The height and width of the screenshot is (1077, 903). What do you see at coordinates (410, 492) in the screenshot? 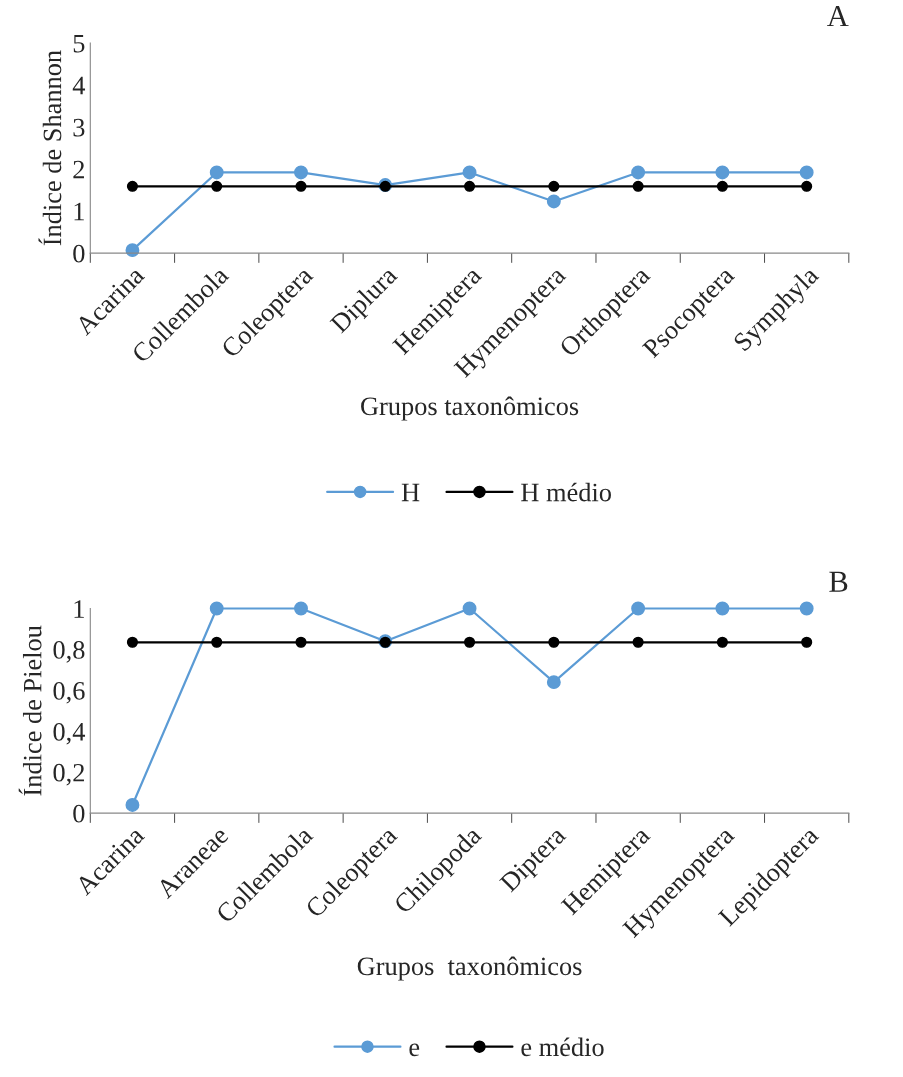
I see `legend-label: H` at bounding box center [410, 492].